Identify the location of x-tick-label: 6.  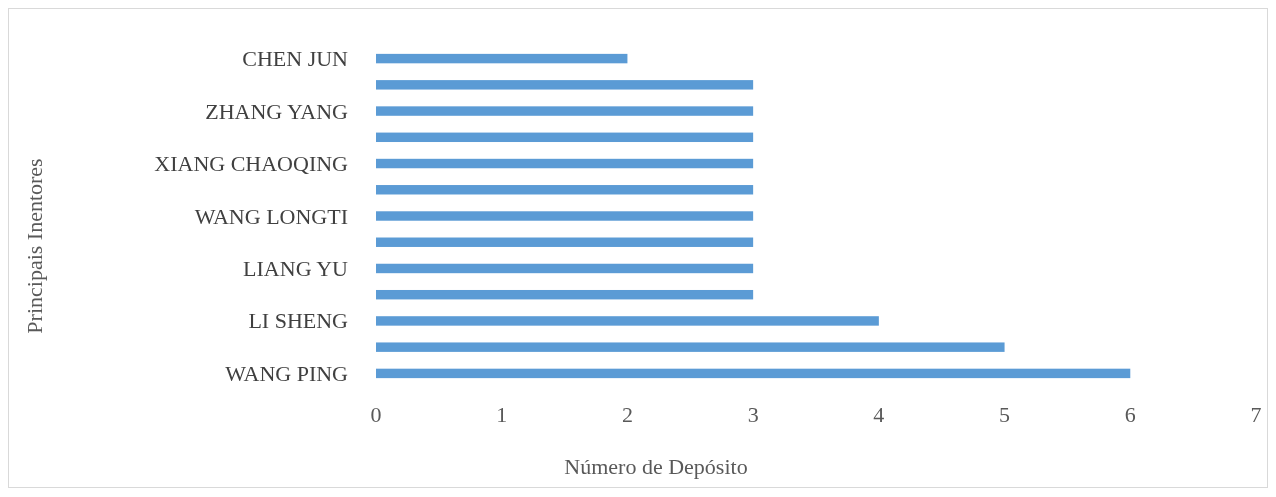
(1130, 414).